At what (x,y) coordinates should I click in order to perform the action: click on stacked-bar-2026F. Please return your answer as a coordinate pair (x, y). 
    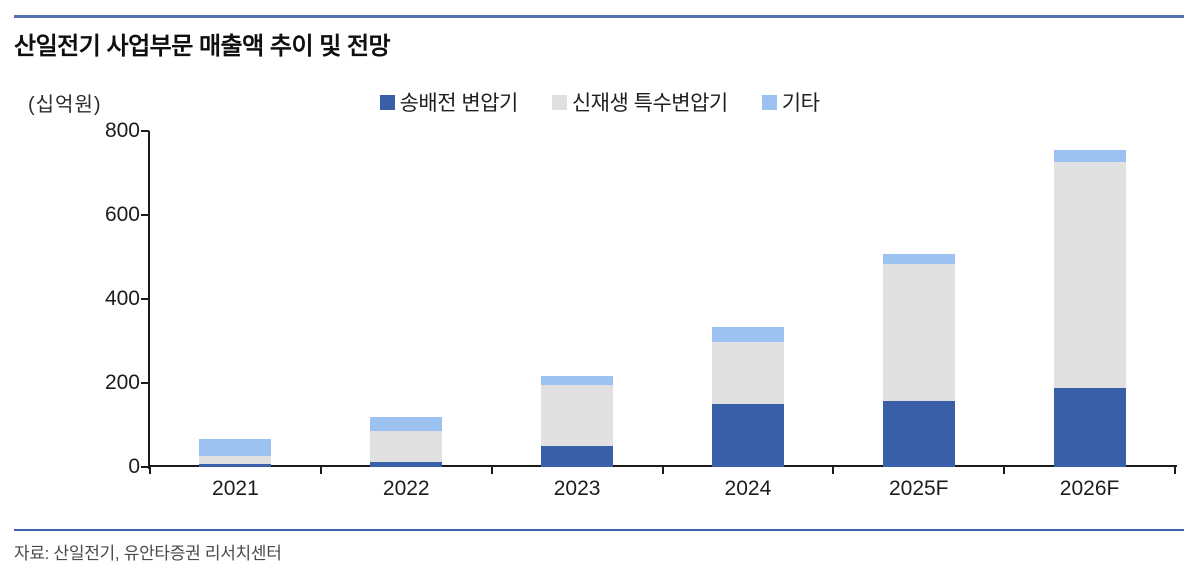
    Looking at the image, I should click on (1089, 308).